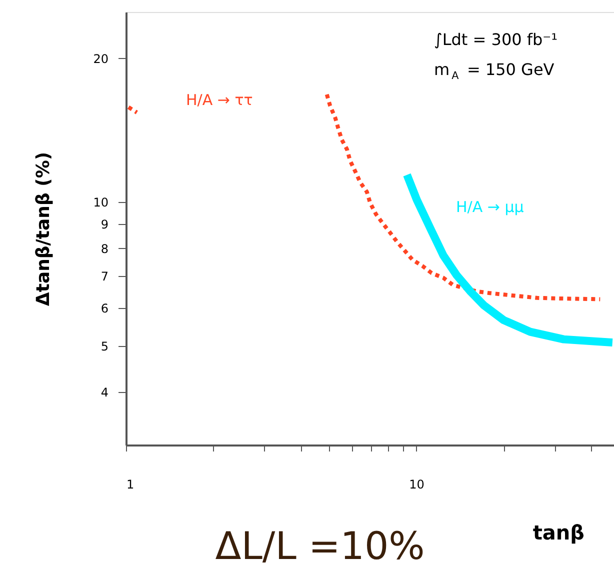  Describe the element at coordinates (558, 532) in the screenshot. I see `x-axis-title: tanβ` at that location.